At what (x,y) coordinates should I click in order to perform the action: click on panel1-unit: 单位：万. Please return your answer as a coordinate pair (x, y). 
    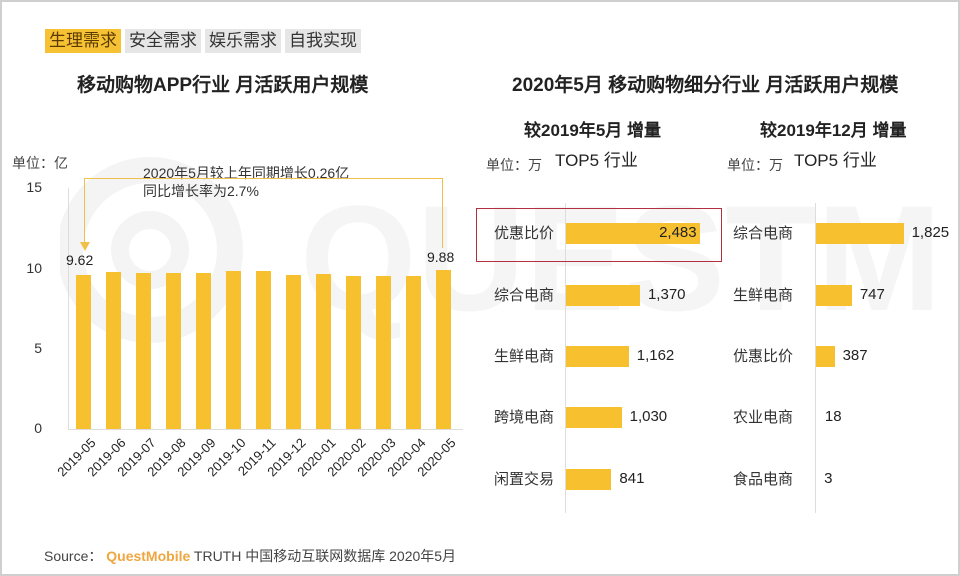
    Looking at the image, I should click on (514, 165).